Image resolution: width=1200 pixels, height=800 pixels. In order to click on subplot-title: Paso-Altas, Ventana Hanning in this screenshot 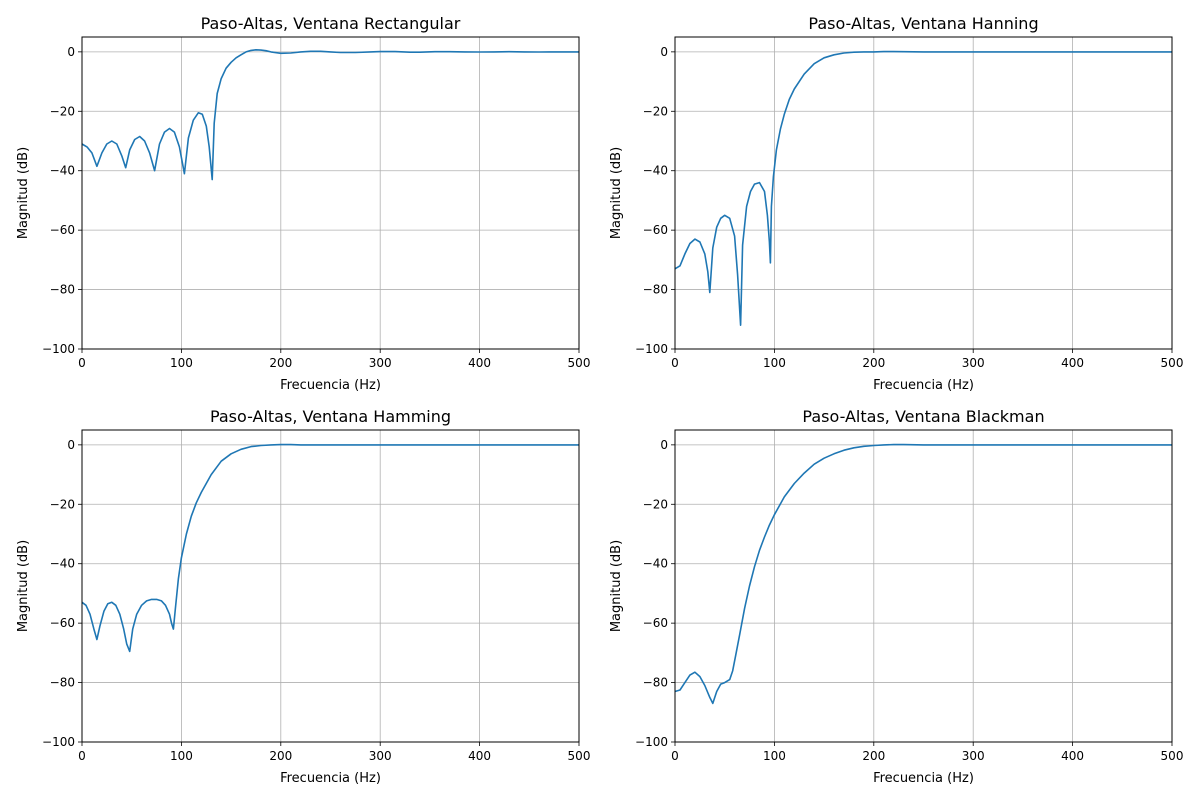, I will do `click(923, 23)`.